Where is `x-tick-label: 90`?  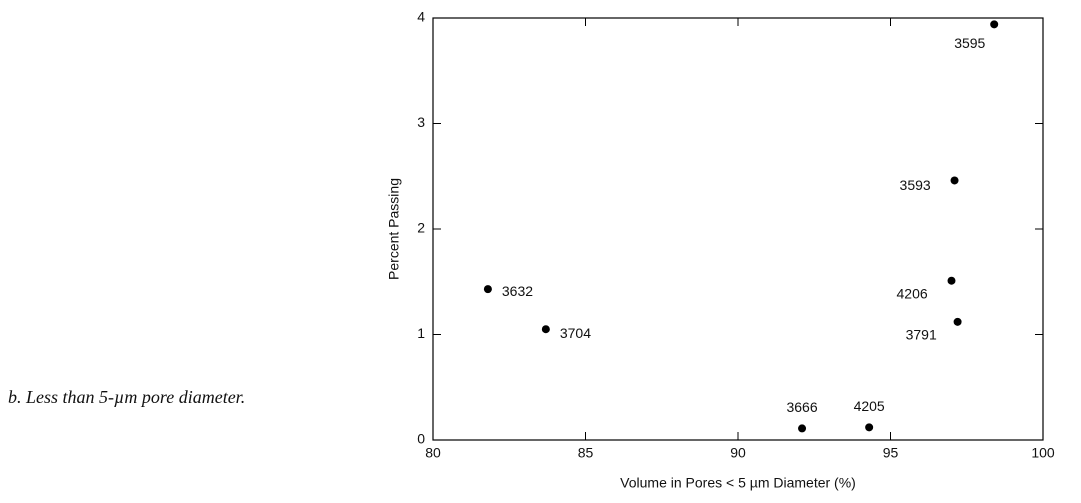 x-tick-label: 90 is located at coordinates (738, 453).